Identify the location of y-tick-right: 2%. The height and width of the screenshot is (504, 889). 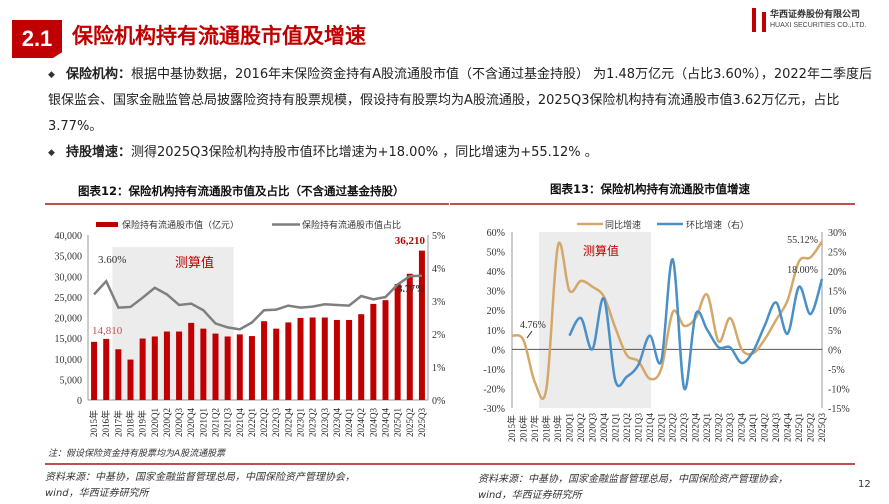
(438, 335).